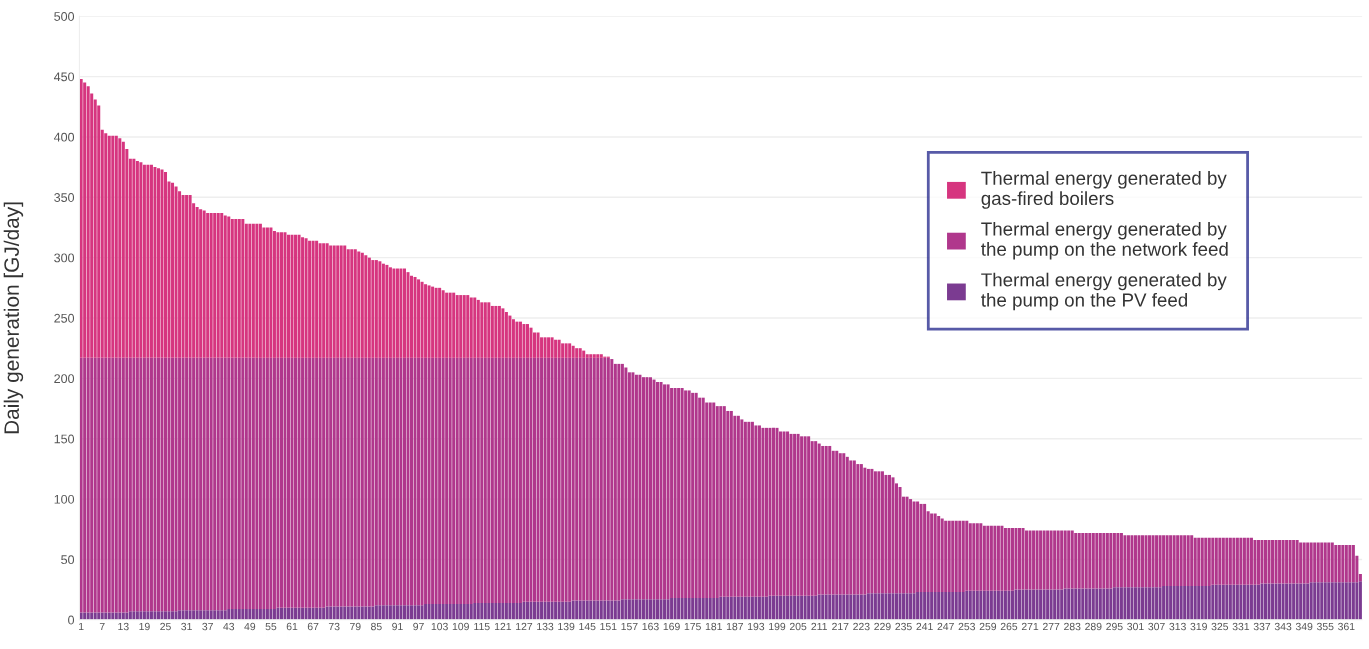 This screenshot has height=649, width=1369. I want to click on x-tick-label: 97, so click(418, 626).